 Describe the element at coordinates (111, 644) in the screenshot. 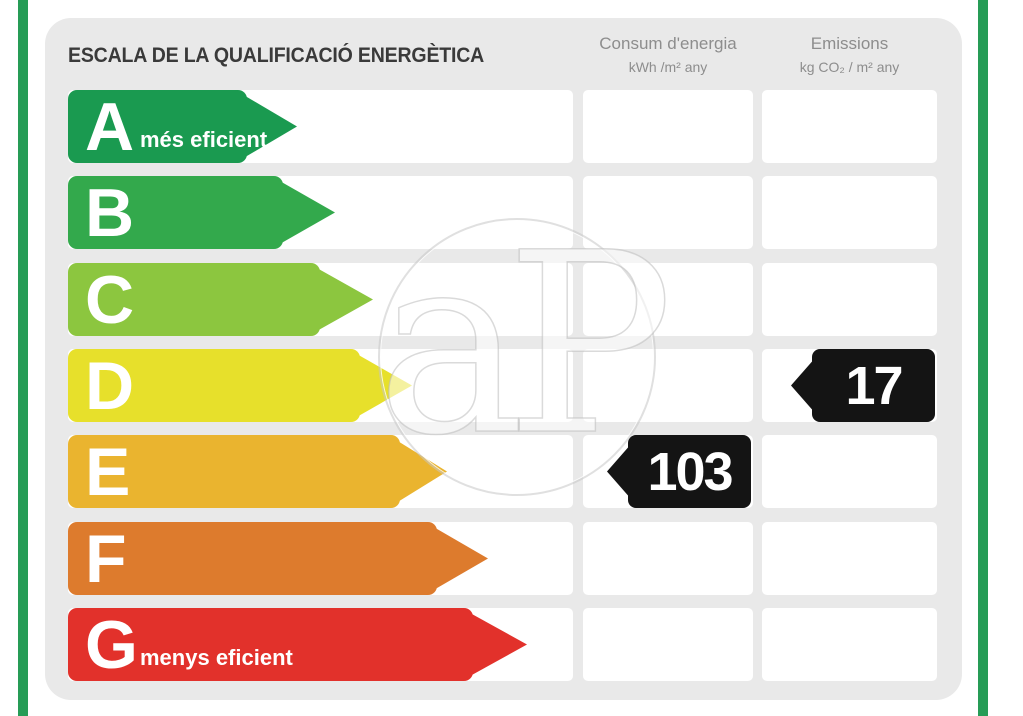

I see `rating-letter-g: G` at that location.